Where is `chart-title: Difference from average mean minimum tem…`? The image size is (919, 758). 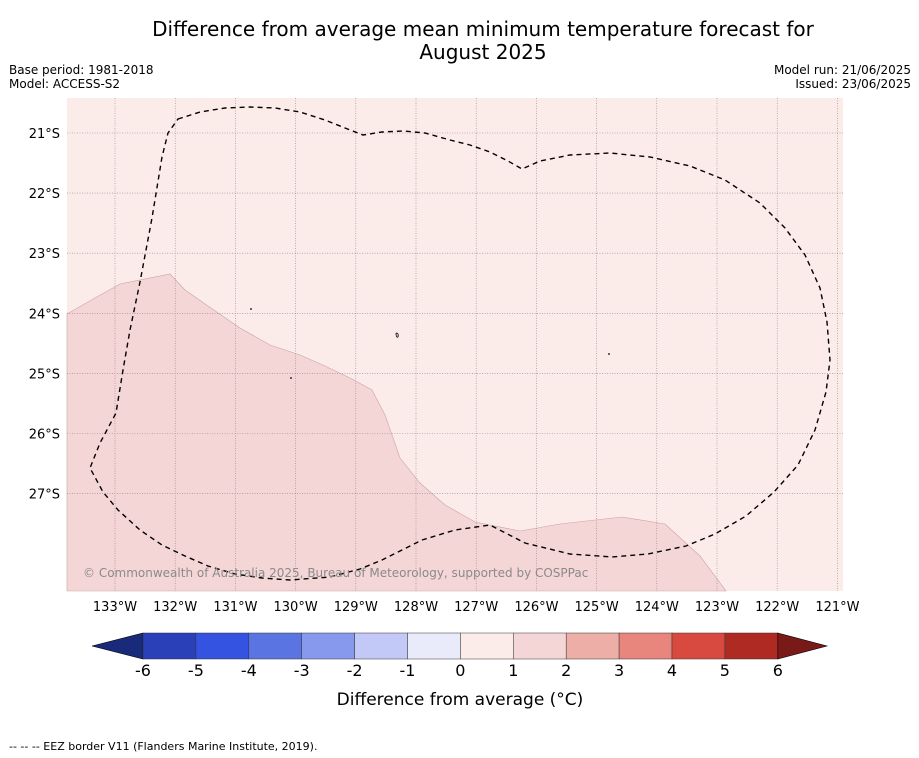
chart-title: Difference from average mean minimum tem… is located at coordinates (459, 41).